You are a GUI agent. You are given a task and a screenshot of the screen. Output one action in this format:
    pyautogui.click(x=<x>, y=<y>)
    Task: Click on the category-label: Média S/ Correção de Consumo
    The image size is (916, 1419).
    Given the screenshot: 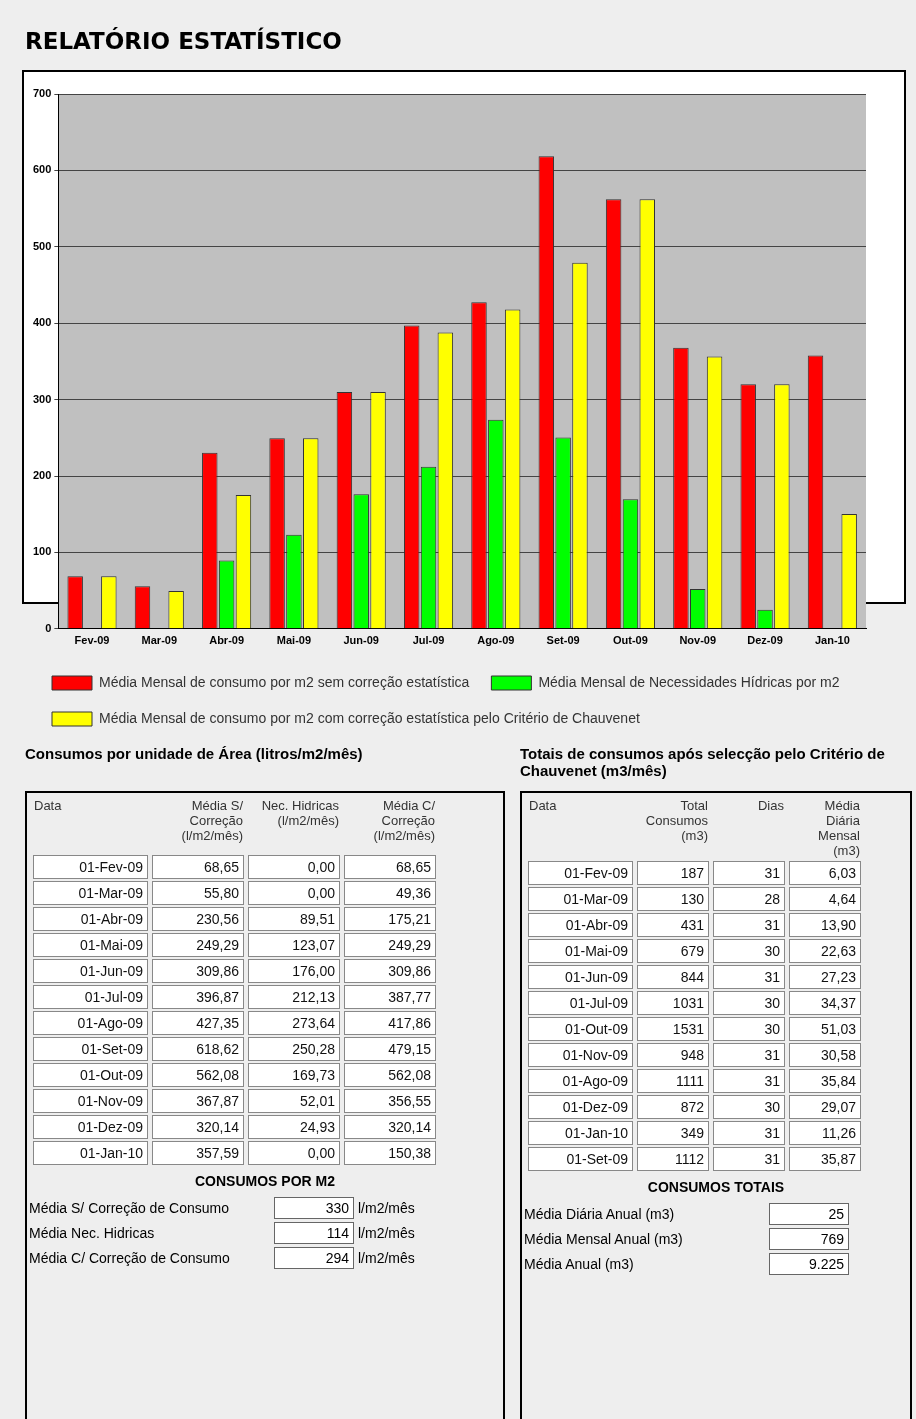 What is the action you would take?
    pyautogui.click(x=129, y=1208)
    